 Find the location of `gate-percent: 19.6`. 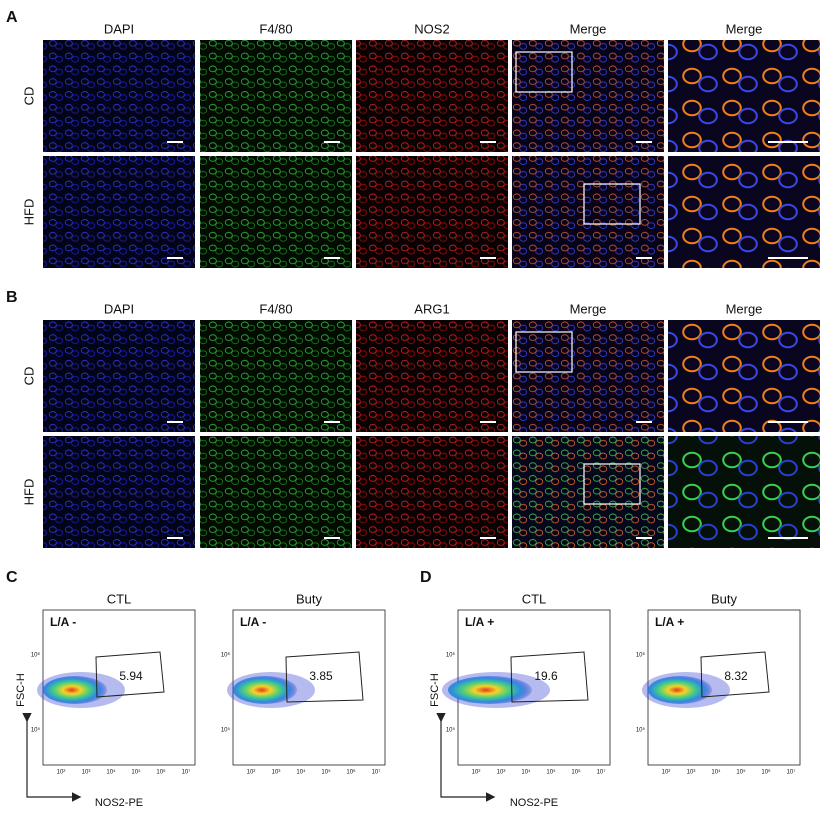

gate-percent: 19.6 is located at coordinates (546, 676).